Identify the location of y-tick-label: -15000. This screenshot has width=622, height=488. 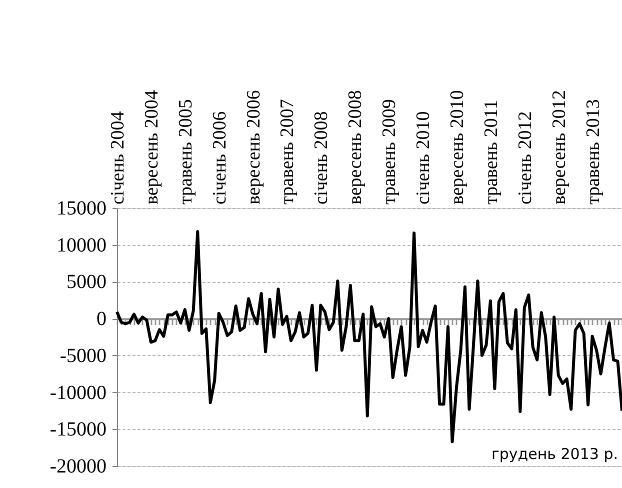
(78, 429).